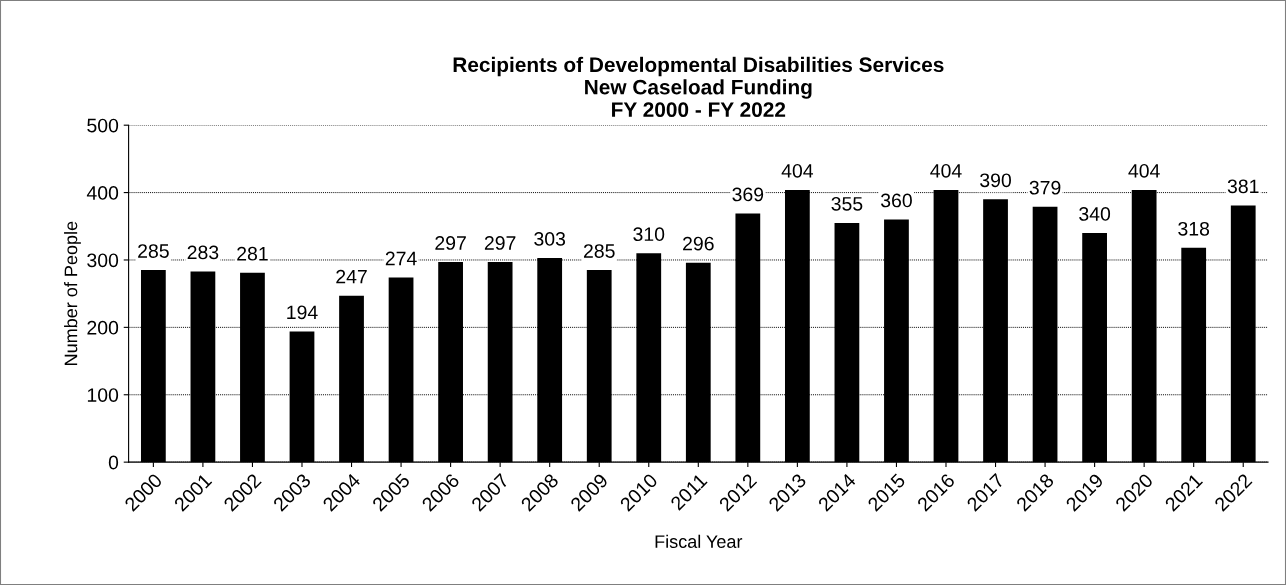 The height and width of the screenshot is (585, 1286). I want to click on data-label: 310, so click(649, 234).